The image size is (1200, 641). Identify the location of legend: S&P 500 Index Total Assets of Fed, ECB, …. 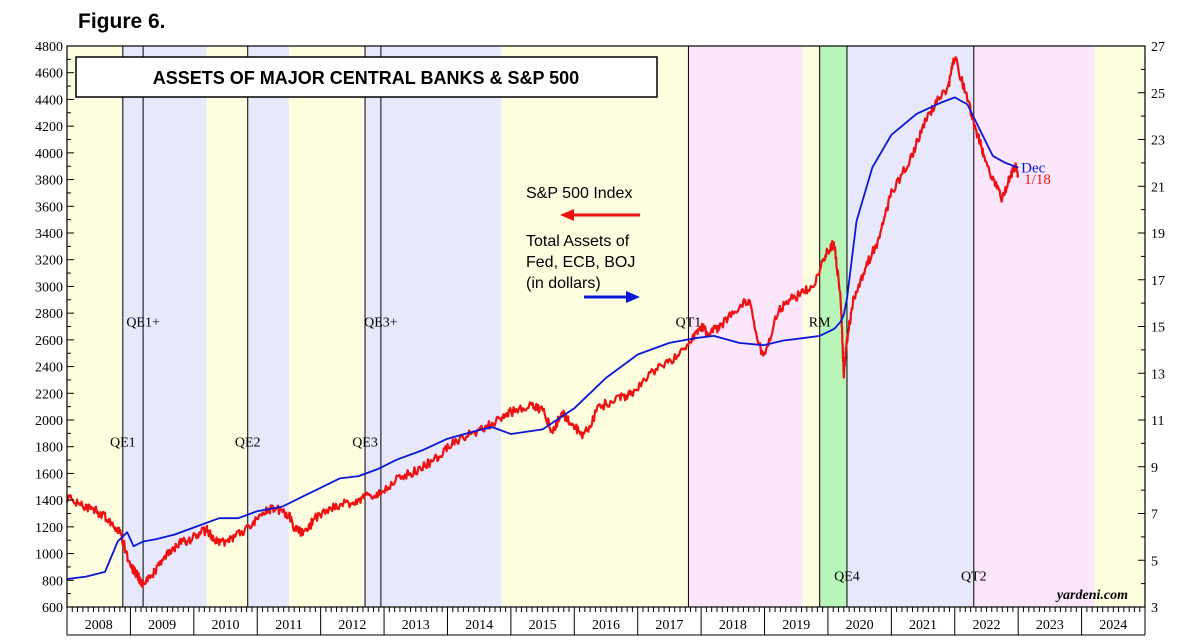
(583, 244).